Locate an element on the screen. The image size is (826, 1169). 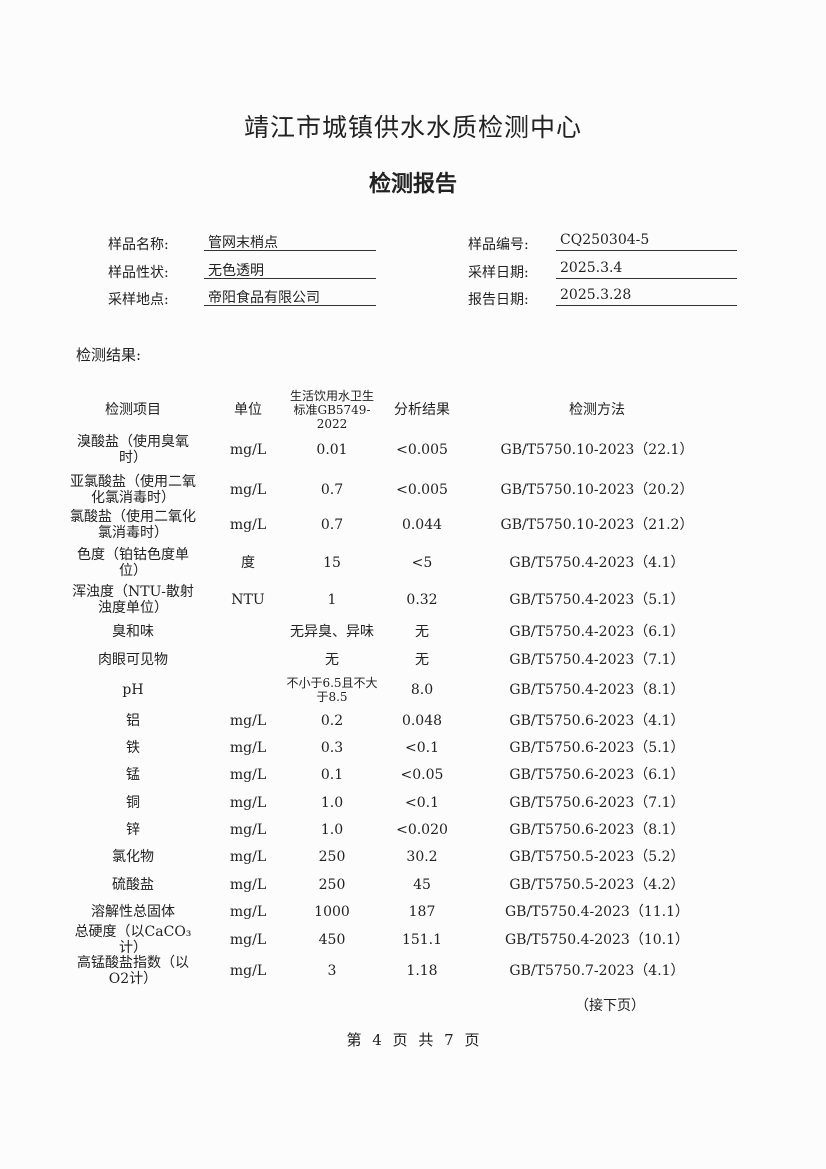
cell-method: GB/T5750.10-2023（21.2） is located at coordinates (597, 525).